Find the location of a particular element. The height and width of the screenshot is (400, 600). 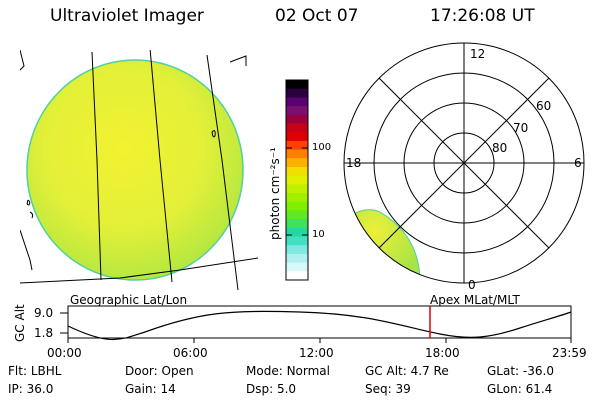

polar-lat-label-60: 60 is located at coordinates (544, 106).